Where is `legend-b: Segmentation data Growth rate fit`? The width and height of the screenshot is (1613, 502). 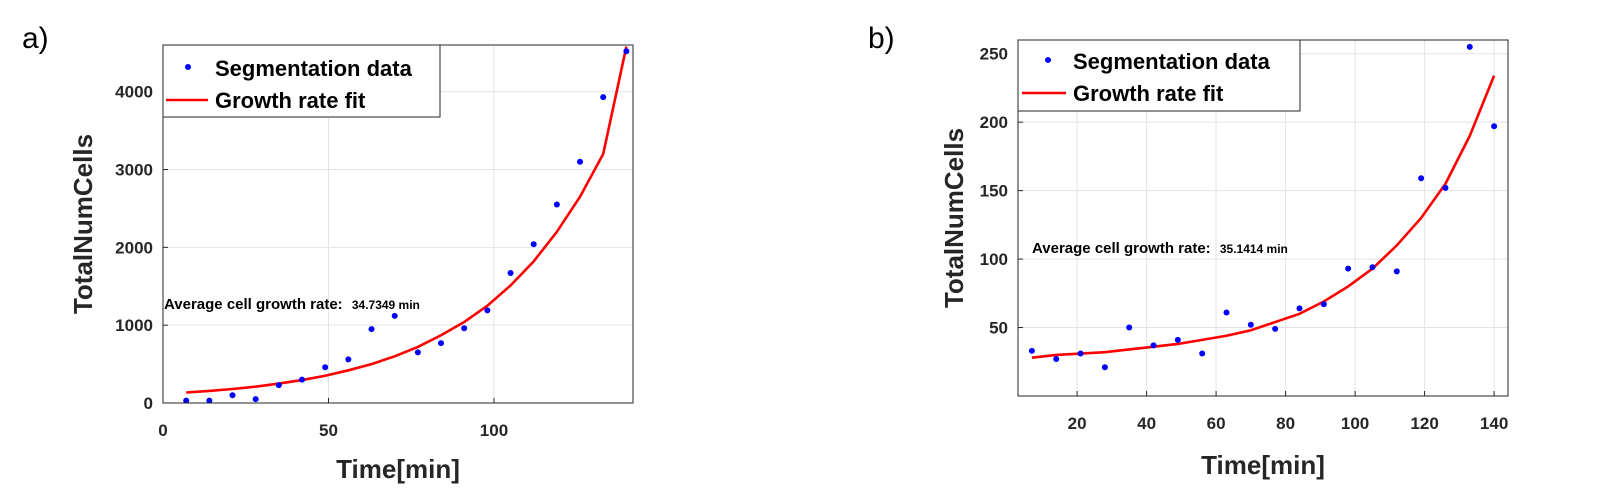 legend-b: Segmentation data Growth rate fit is located at coordinates (1159, 75).